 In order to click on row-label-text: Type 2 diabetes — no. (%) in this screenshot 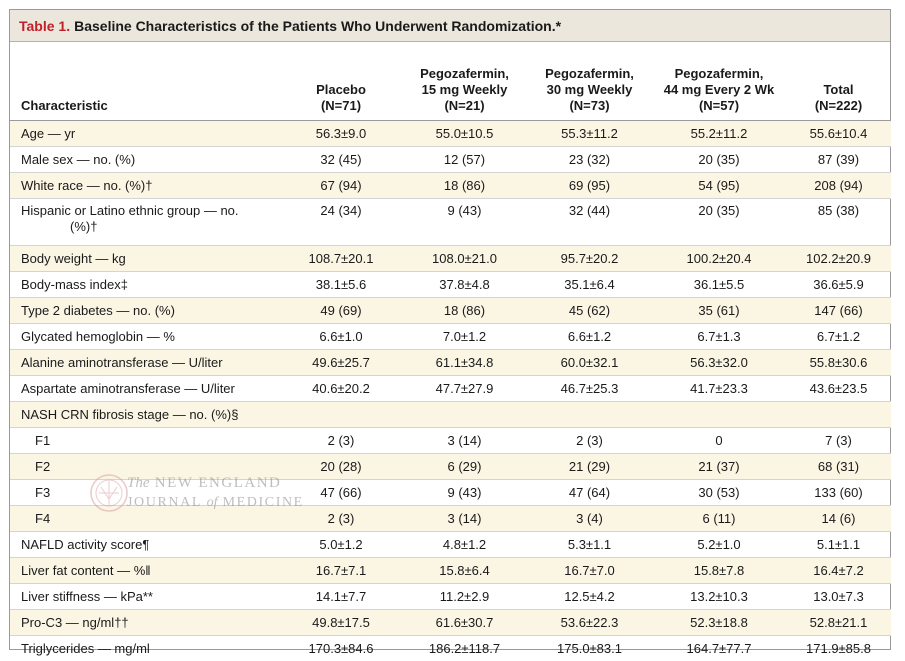, I will do `click(98, 310)`.